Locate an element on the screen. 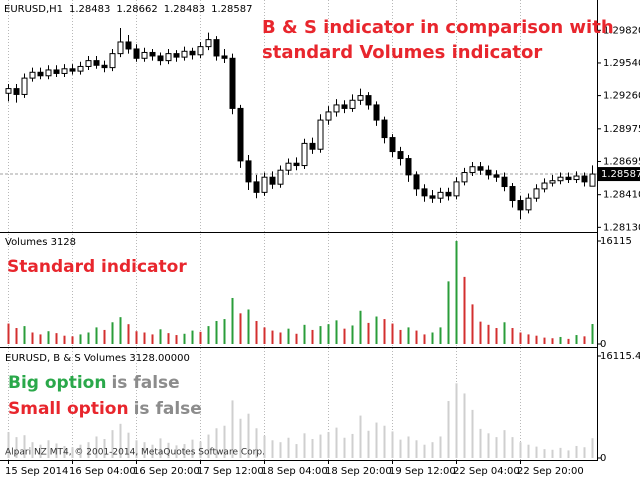 Image resolution: width=640 pixels, height=480 pixels. symbol-header: EURUSD,H1 1.28483 1.28662 1.28483 1.28587 is located at coordinates (128, 9).